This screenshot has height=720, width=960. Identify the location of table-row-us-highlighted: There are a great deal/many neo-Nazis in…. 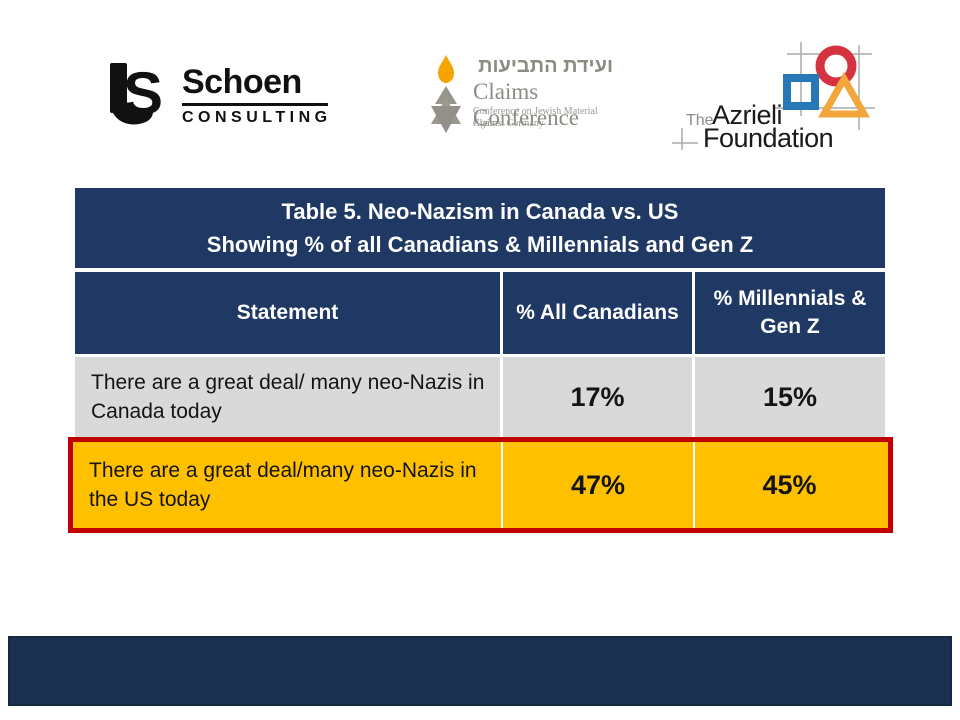
(480, 485).